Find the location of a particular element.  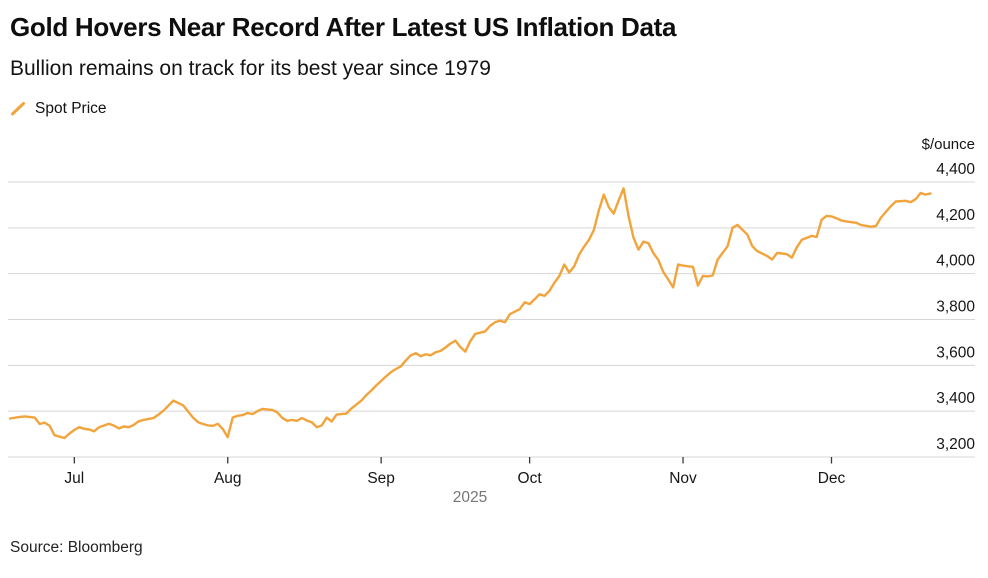

y-axis-label-3400: 3,400 is located at coordinates (955, 398).